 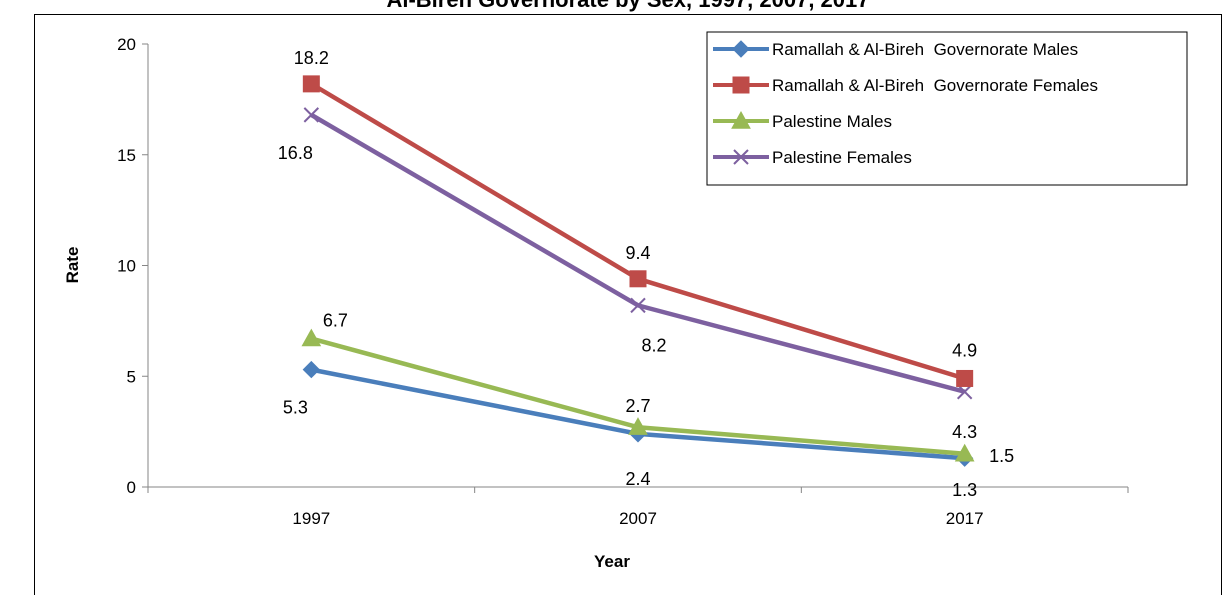 I want to click on y-tick-label: 0, so click(x=131, y=487).